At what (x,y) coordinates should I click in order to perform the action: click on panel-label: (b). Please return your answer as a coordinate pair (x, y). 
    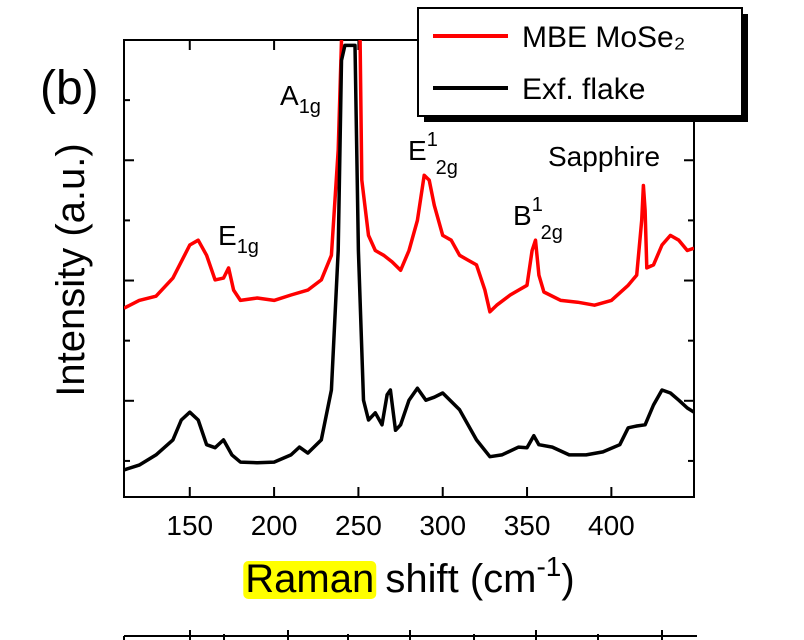
    Looking at the image, I should click on (69, 88).